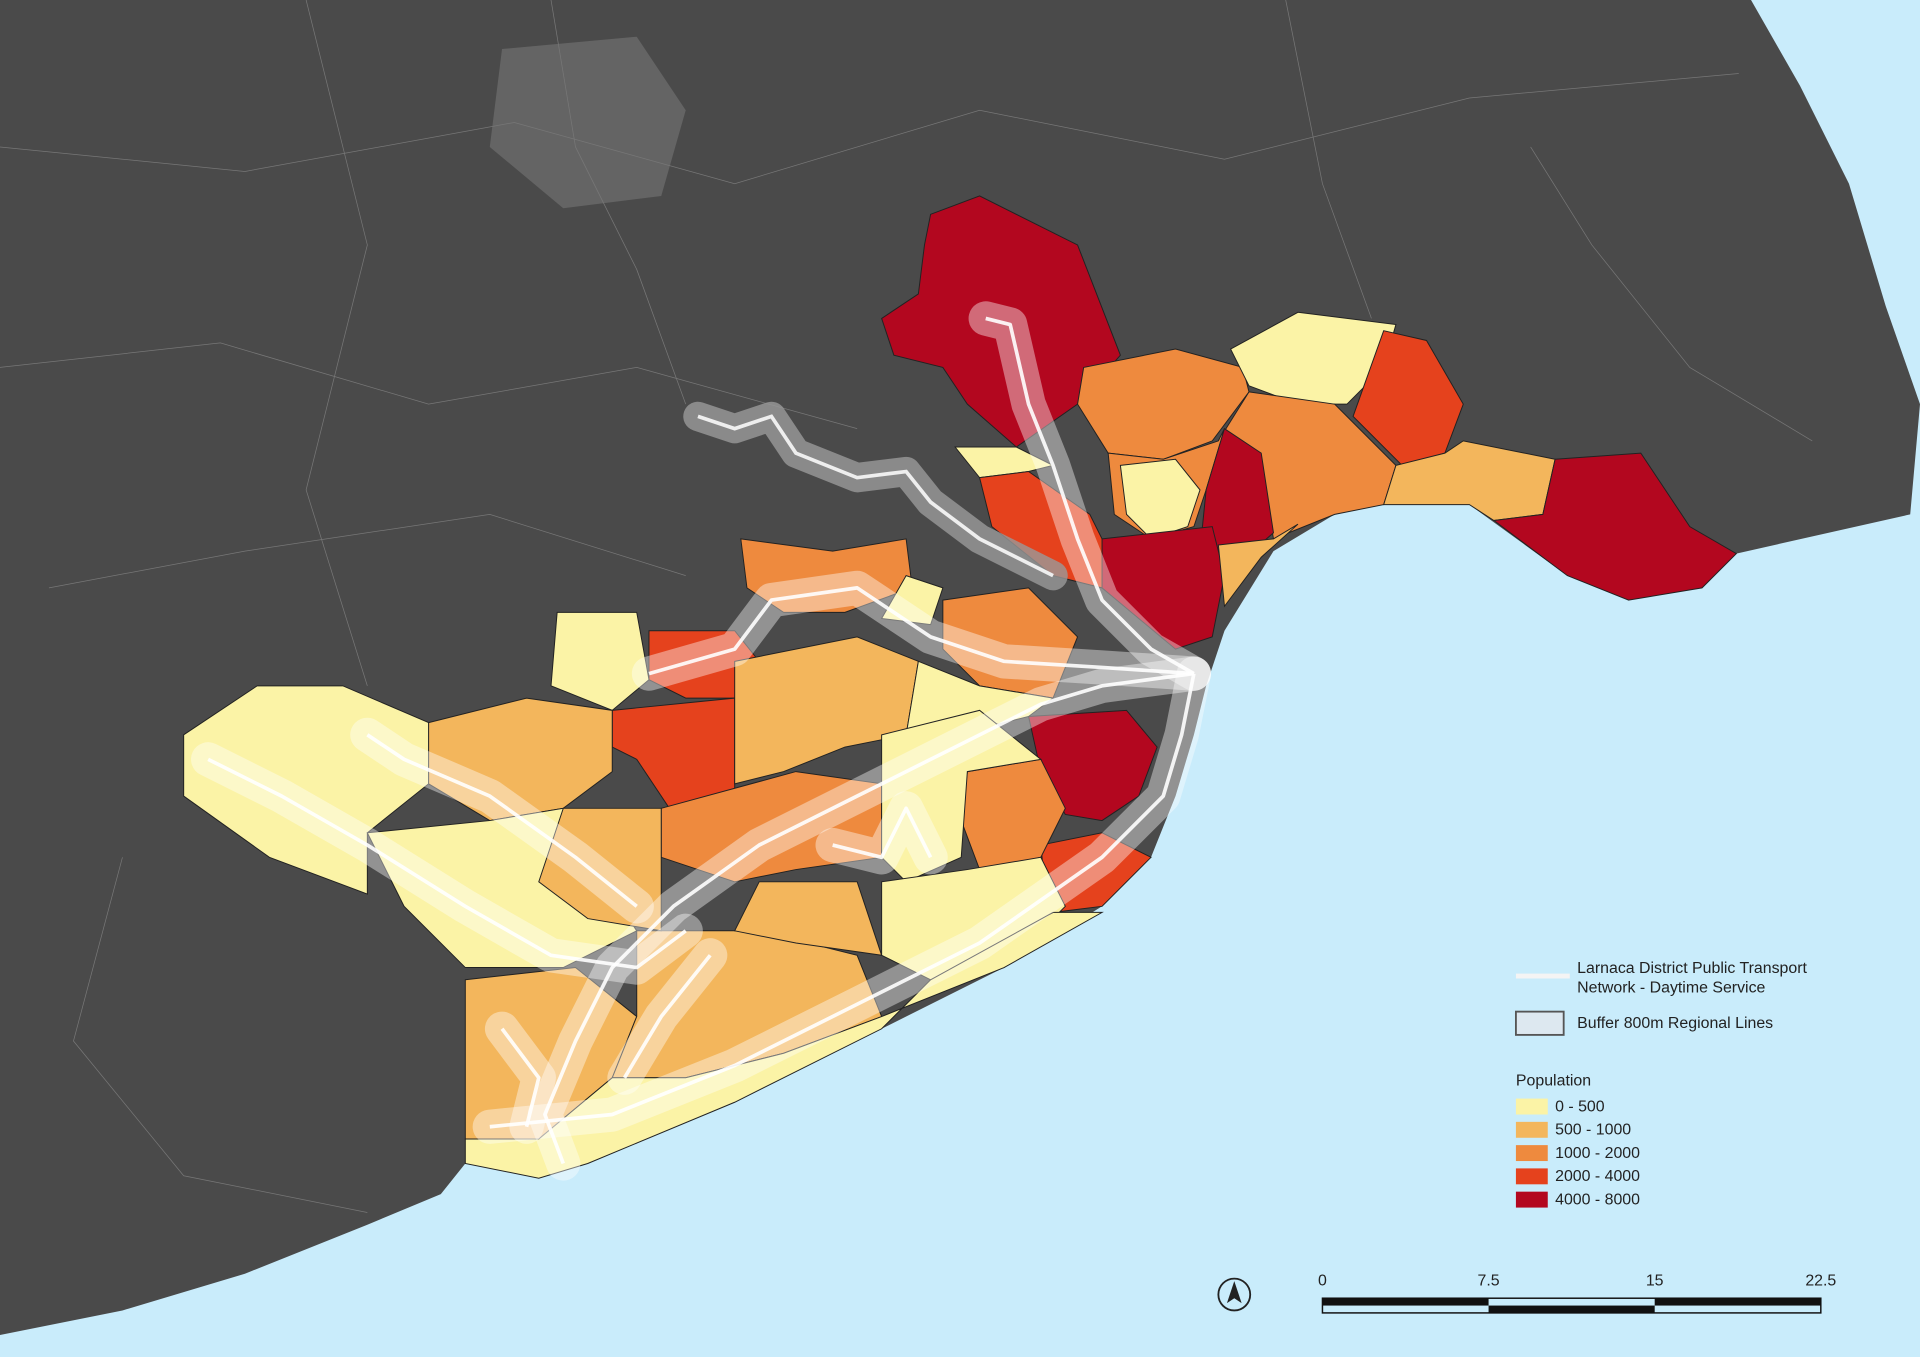  Describe the element at coordinates (1577, 1293) in the screenshot. I see `scale-bar: 0 7.5 15 22.5` at that location.